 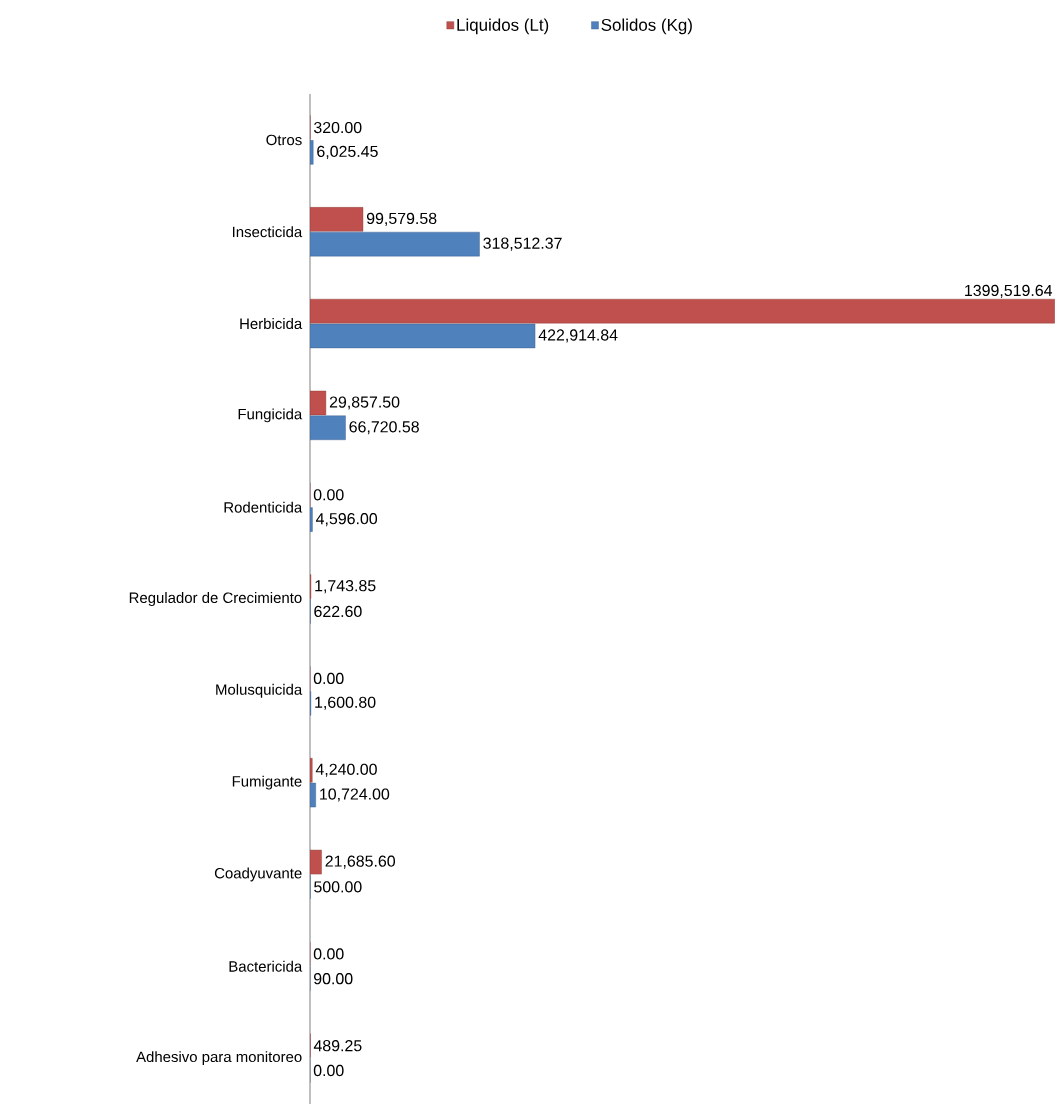 I want to click on y-tick-label: Bactericida, so click(x=266, y=966).